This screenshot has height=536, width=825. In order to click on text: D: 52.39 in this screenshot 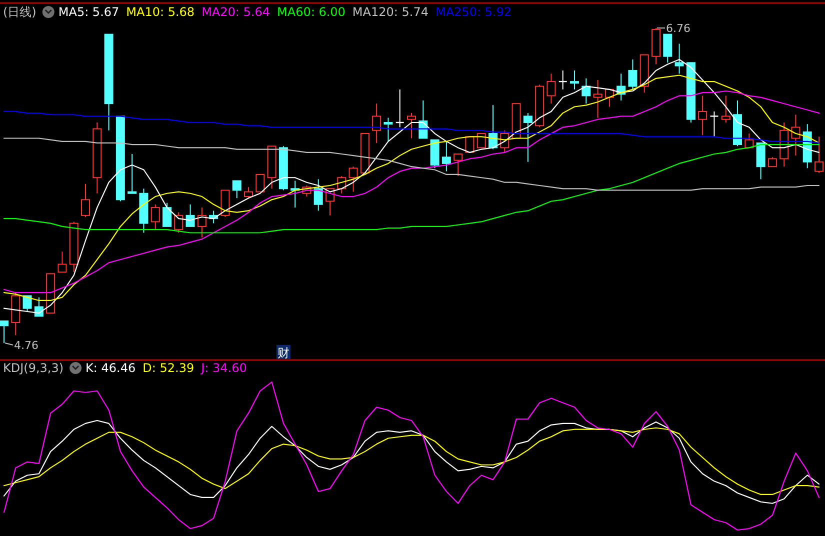, I will do `click(168, 368)`.